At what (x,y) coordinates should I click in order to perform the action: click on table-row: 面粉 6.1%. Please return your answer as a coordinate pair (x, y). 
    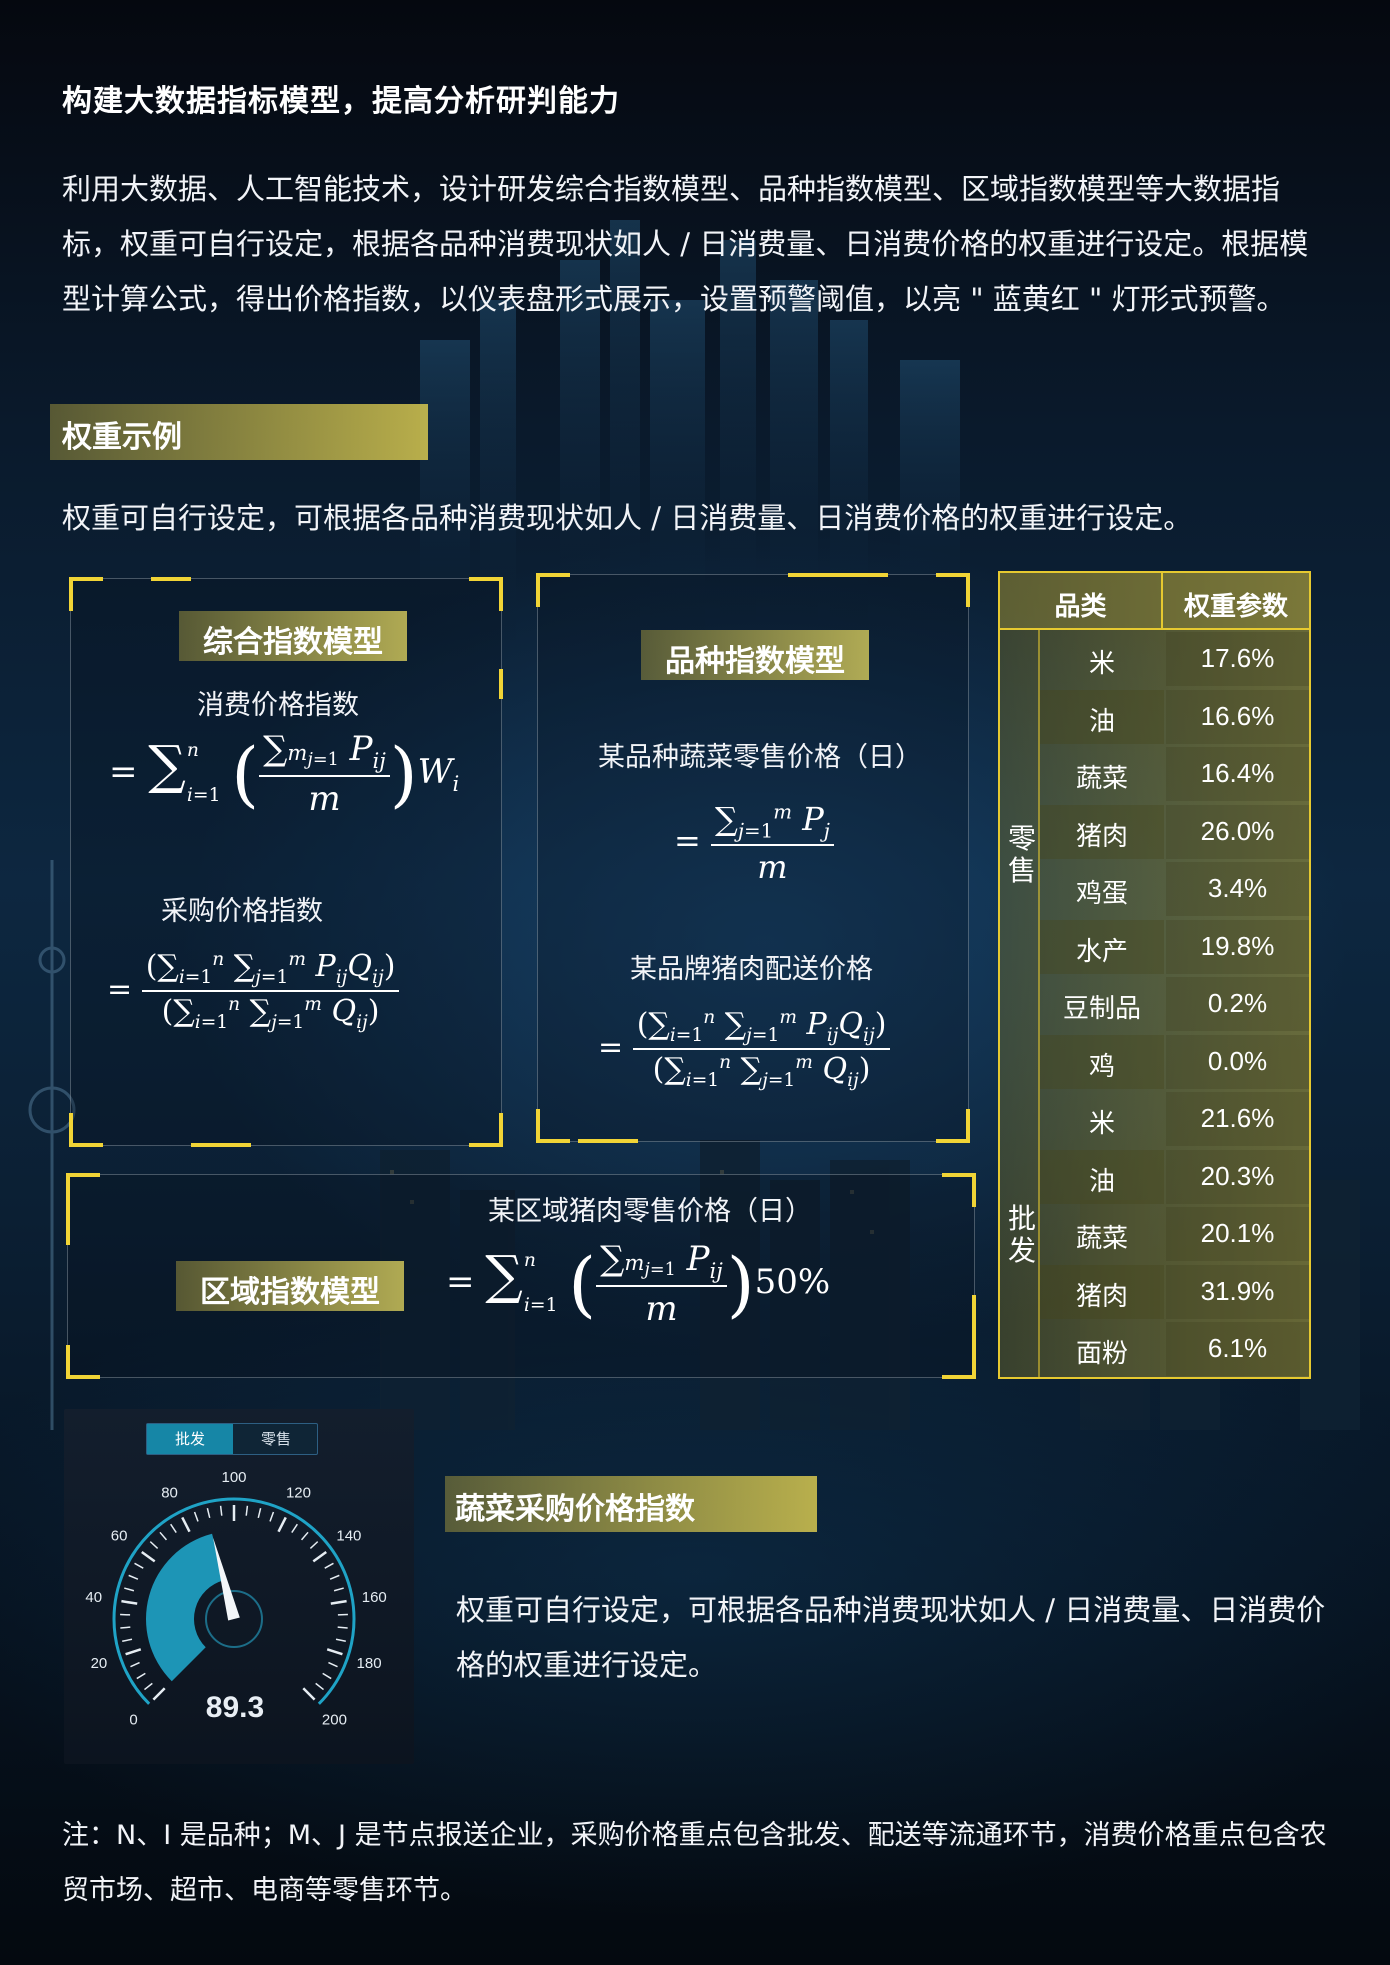
    Looking at the image, I should click on (1174, 1349).